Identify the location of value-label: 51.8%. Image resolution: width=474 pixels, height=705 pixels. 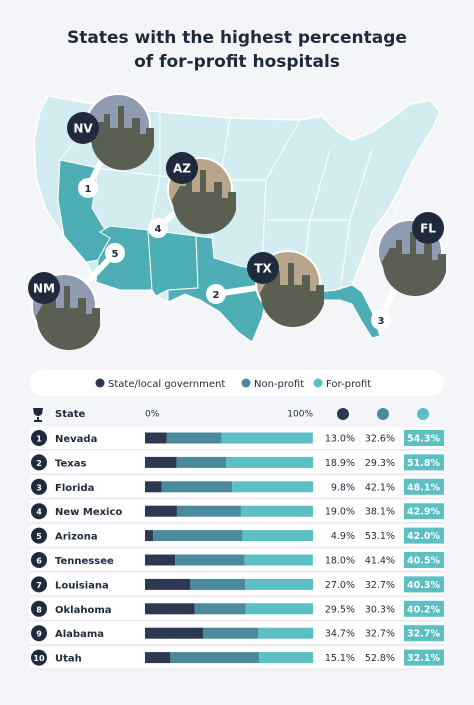
(423, 463).